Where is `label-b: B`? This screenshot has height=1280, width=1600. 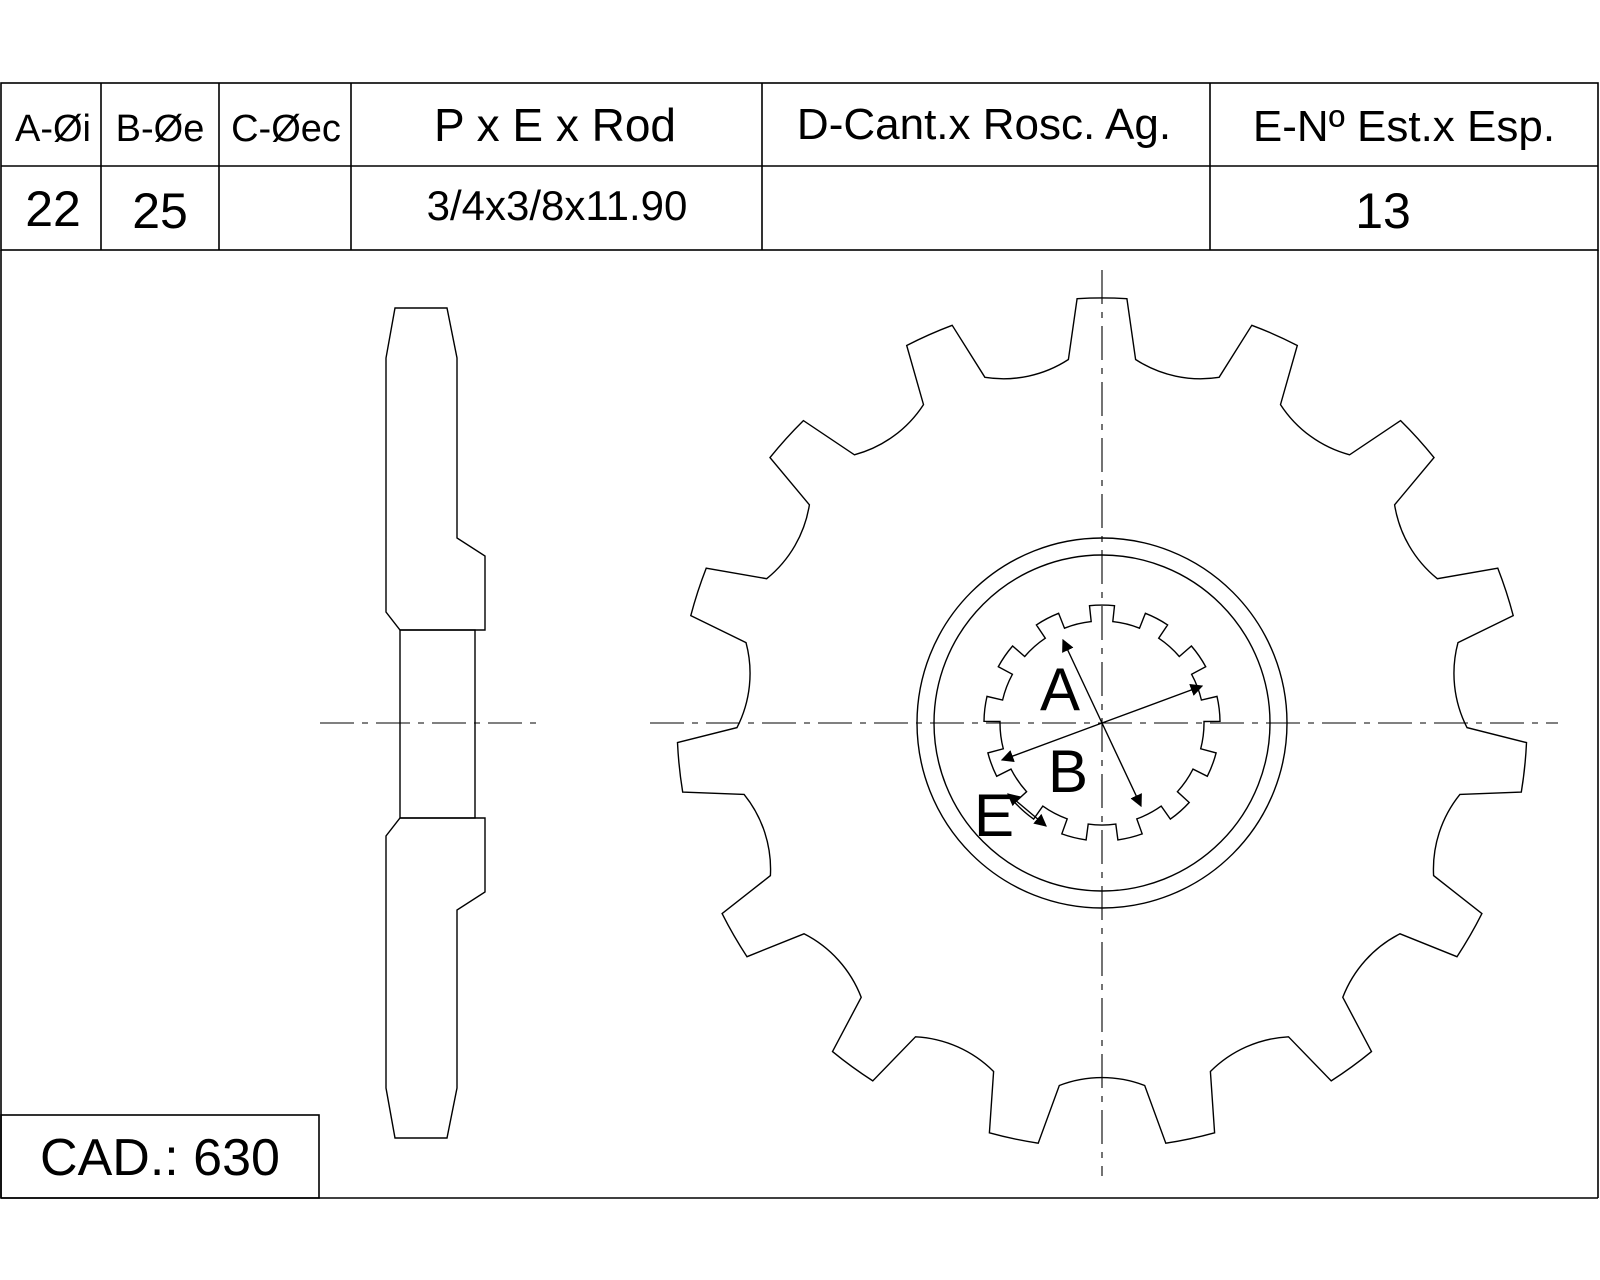
label-b: B is located at coordinates (1068, 771).